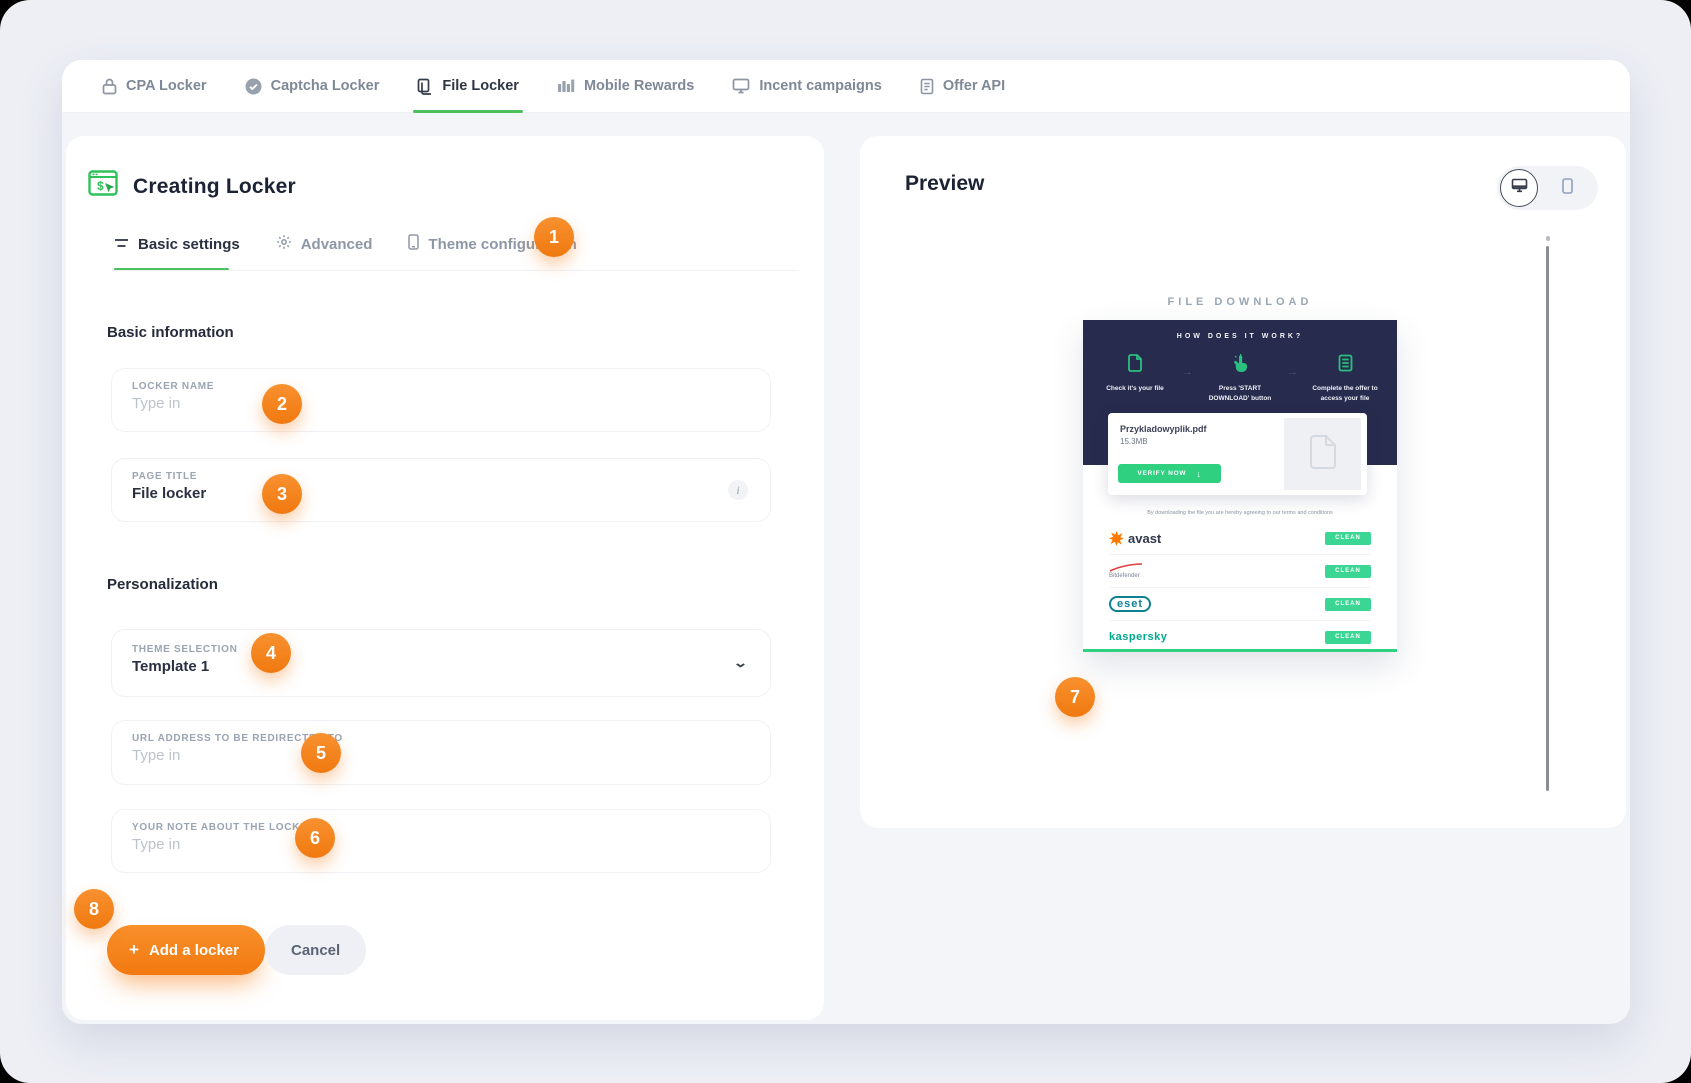 This screenshot has width=1691, height=1083. I want to click on file-name: Przykladowyplik.pdf, so click(1163, 429).